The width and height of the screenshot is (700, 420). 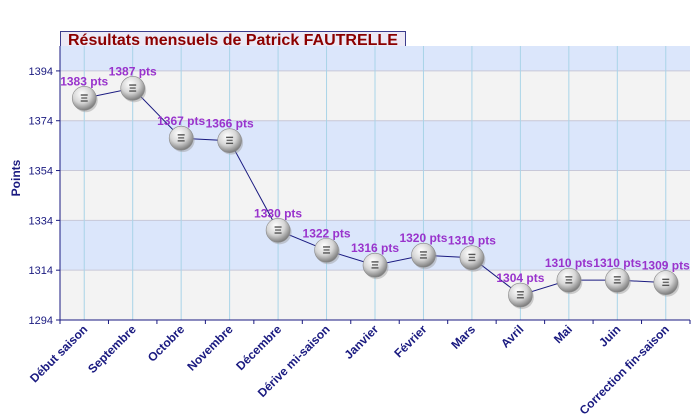 I want to click on data-label: 1387 pts, so click(x=133, y=71).